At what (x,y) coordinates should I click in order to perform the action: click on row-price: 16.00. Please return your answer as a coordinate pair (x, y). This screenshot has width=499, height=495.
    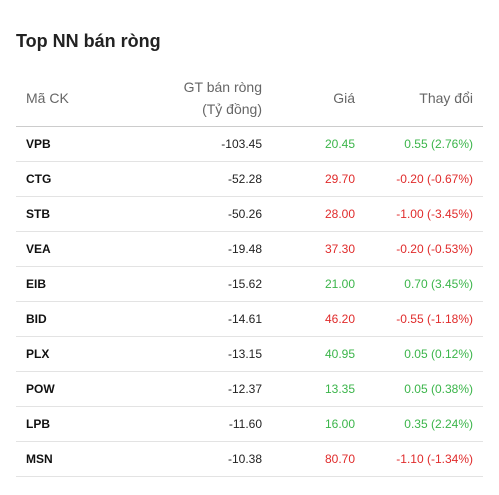
    Looking at the image, I should click on (318, 424).